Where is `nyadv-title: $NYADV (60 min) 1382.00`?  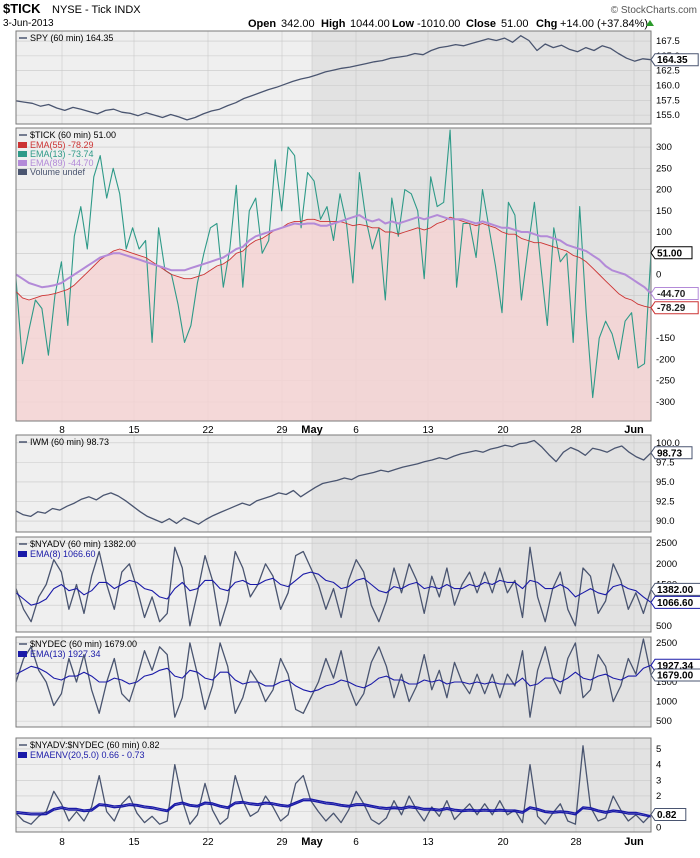
nyadv-title: $NYADV (60 min) 1382.00 is located at coordinates (83, 544).